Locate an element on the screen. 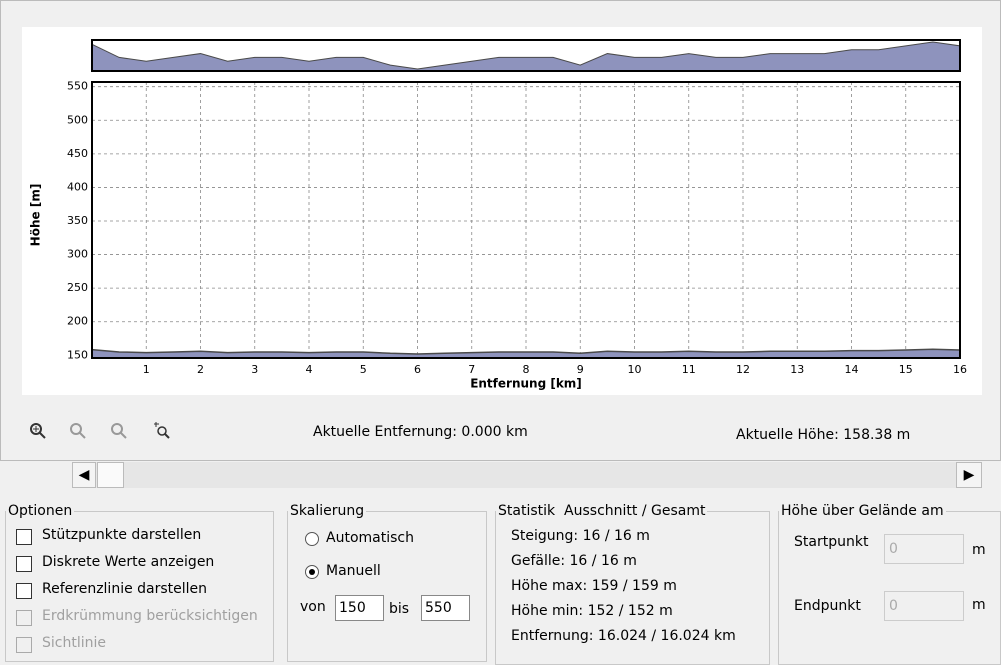 Image resolution: width=1001 pixels, height=665 pixels. group-title: Optionen is located at coordinates (40, 511).